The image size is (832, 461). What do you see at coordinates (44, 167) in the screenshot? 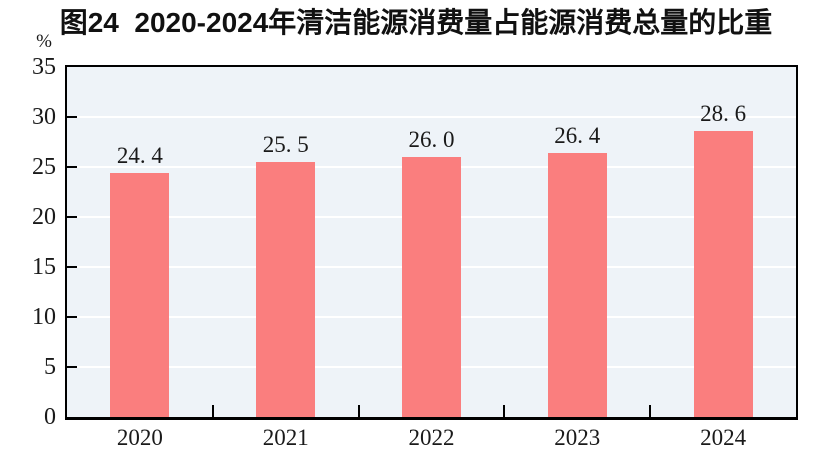
I see `y-tick-label: 25` at bounding box center [44, 167].